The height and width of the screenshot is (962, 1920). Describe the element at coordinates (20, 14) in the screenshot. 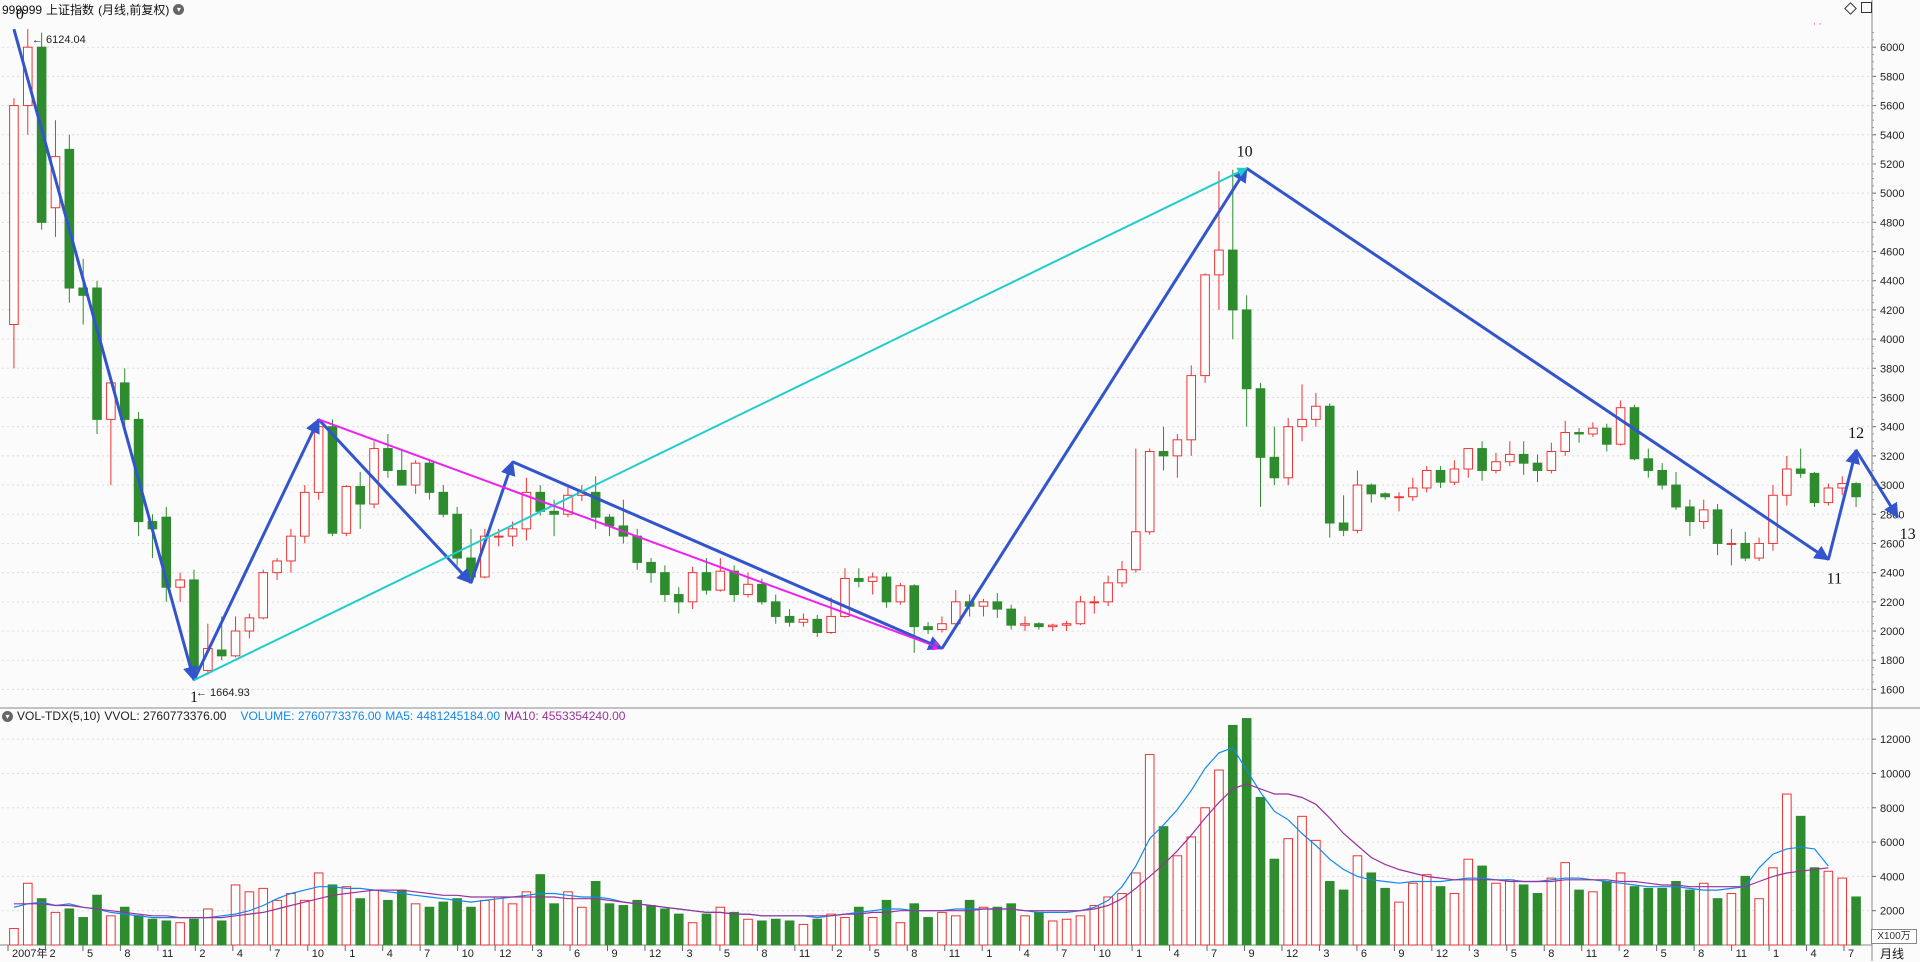

I see `wave-label: 0` at that location.